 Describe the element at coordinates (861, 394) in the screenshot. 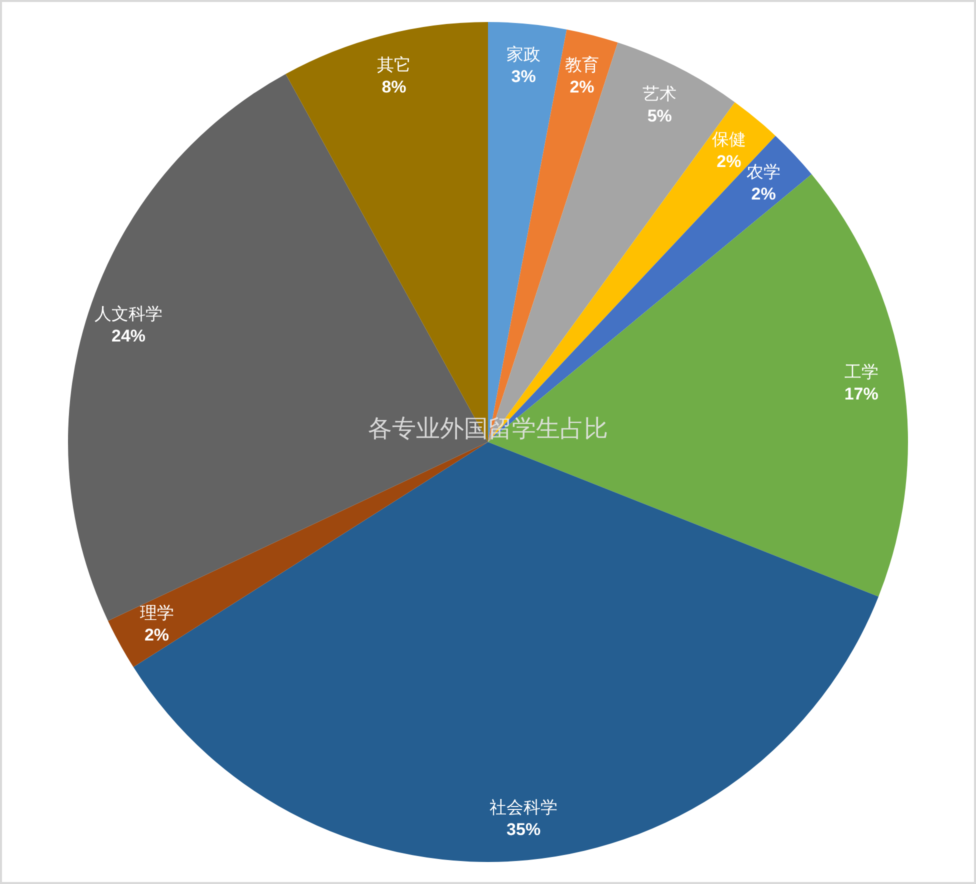

I see `data-label: 17%` at that location.